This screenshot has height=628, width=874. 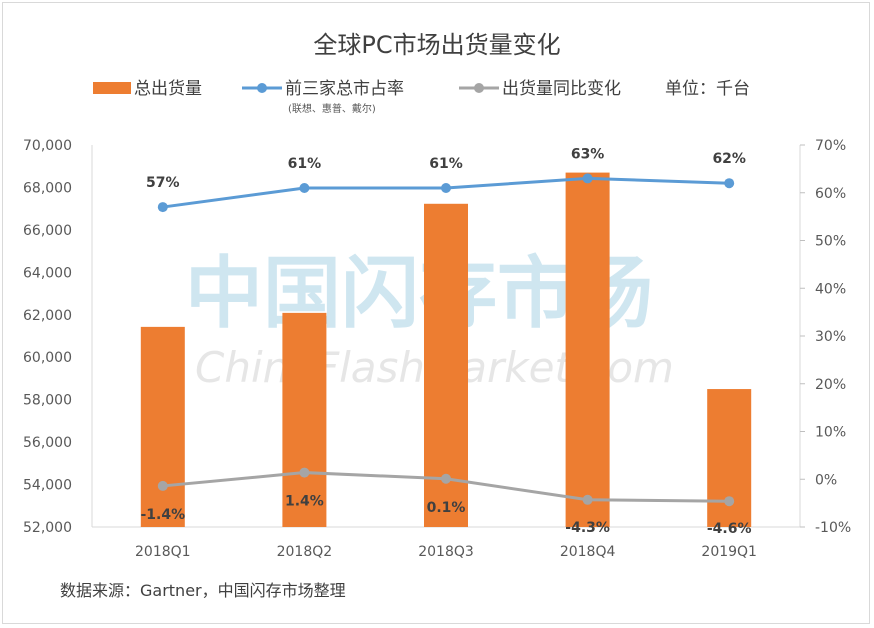 What do you see at coordinates (332, 108) in the screenshot?
I see `legend-sublabel-share: (联想、惠普、戴尔)` at bounding box center [332, 108].